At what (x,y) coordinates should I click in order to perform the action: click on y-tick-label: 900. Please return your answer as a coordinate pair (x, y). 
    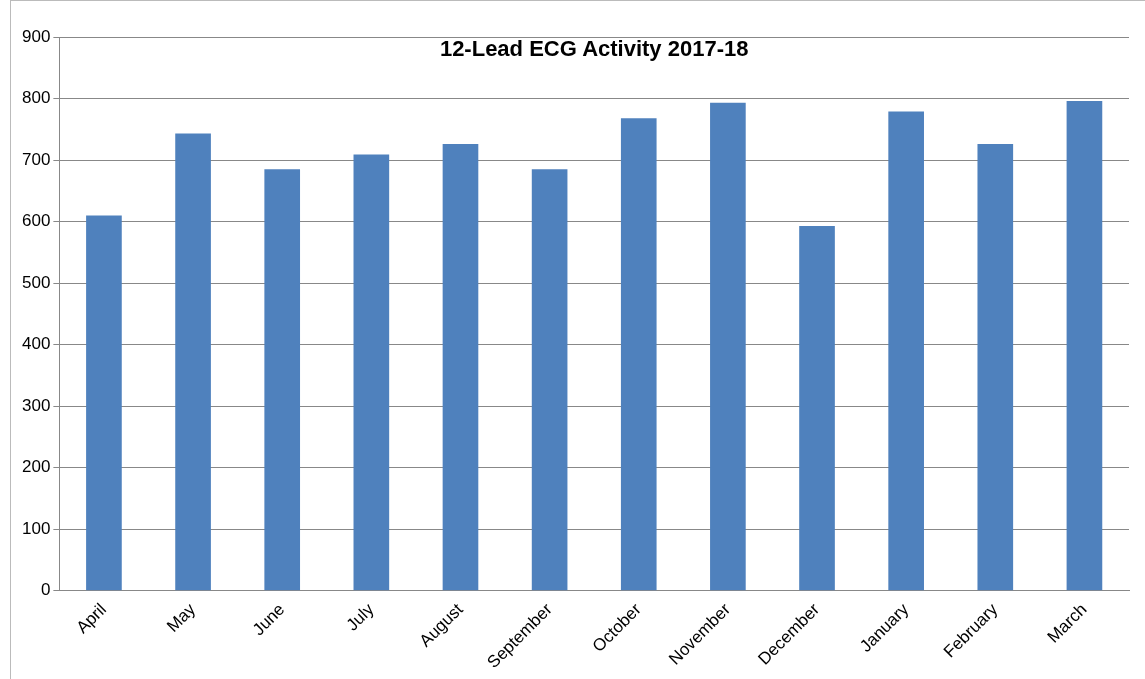
    Looking at the image, I should click on (36, 36).